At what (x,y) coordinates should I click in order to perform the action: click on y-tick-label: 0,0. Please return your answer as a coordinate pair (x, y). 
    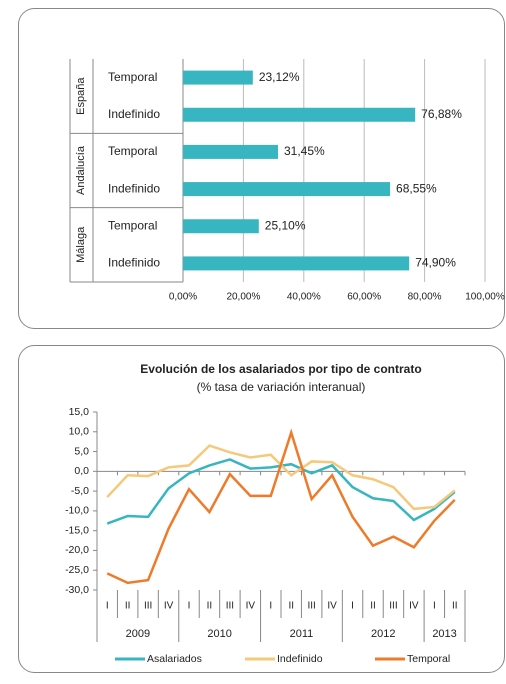
    Looking at the image, I should click on (81, 471).